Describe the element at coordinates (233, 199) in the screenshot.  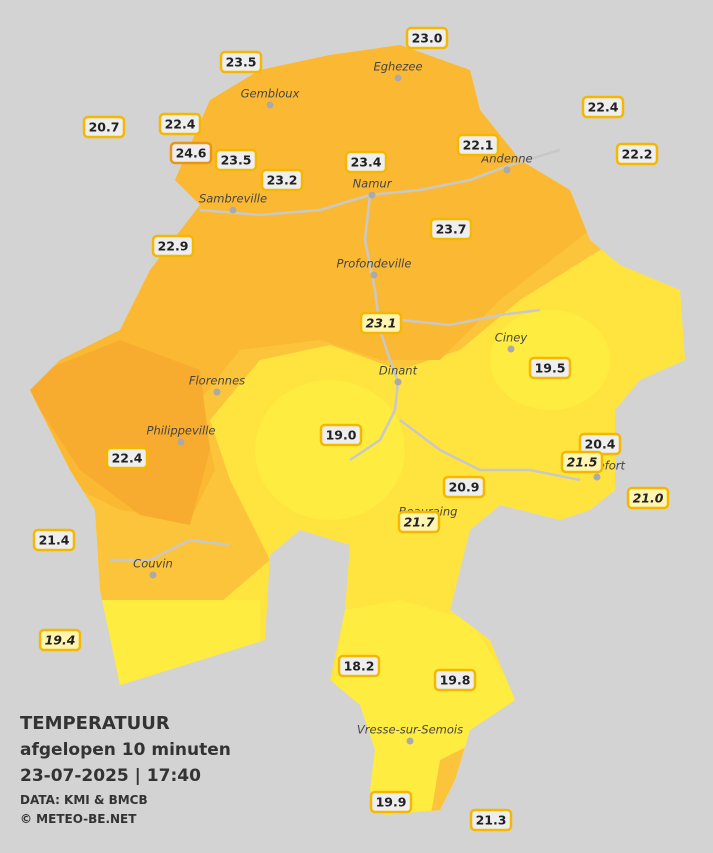
I see `city-label: Sambreville` at that location.